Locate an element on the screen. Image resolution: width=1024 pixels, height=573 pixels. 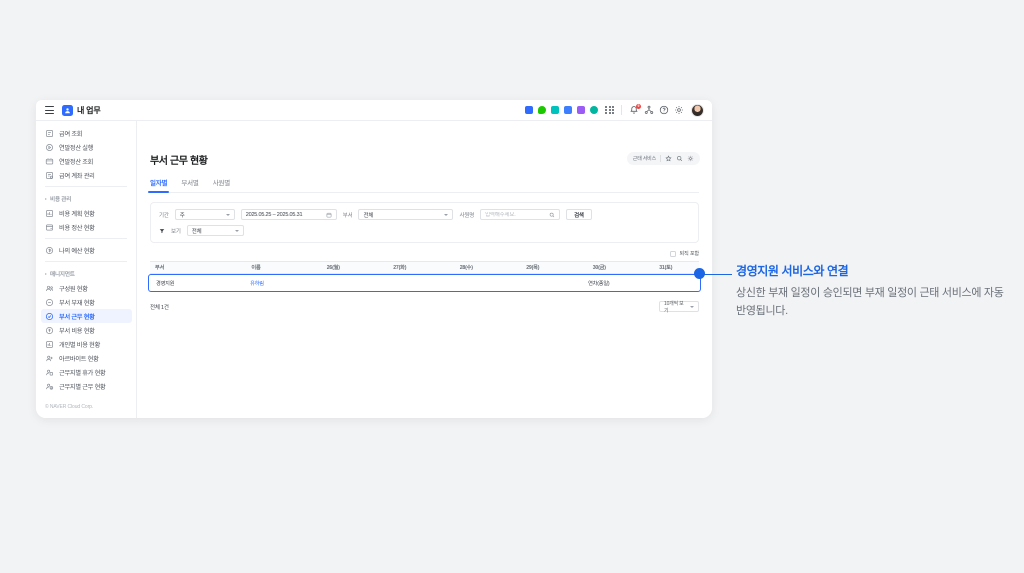
include-retired-checkbox: 퇴직 포함 is located at coordinates (684, 253).